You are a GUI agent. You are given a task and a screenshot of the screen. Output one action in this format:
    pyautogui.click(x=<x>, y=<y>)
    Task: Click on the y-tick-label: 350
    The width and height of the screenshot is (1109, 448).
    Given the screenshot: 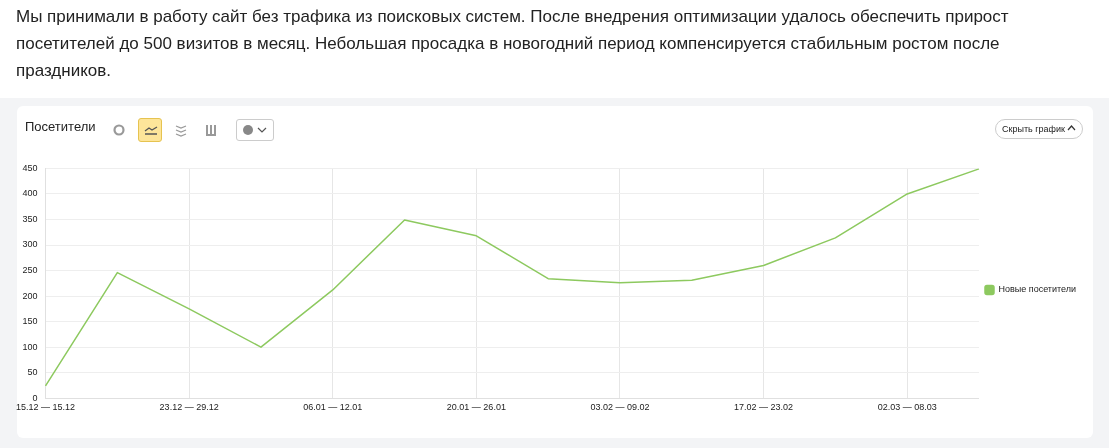 What is the action you would take?
    pyautogui.click(x=30, y=218)
    